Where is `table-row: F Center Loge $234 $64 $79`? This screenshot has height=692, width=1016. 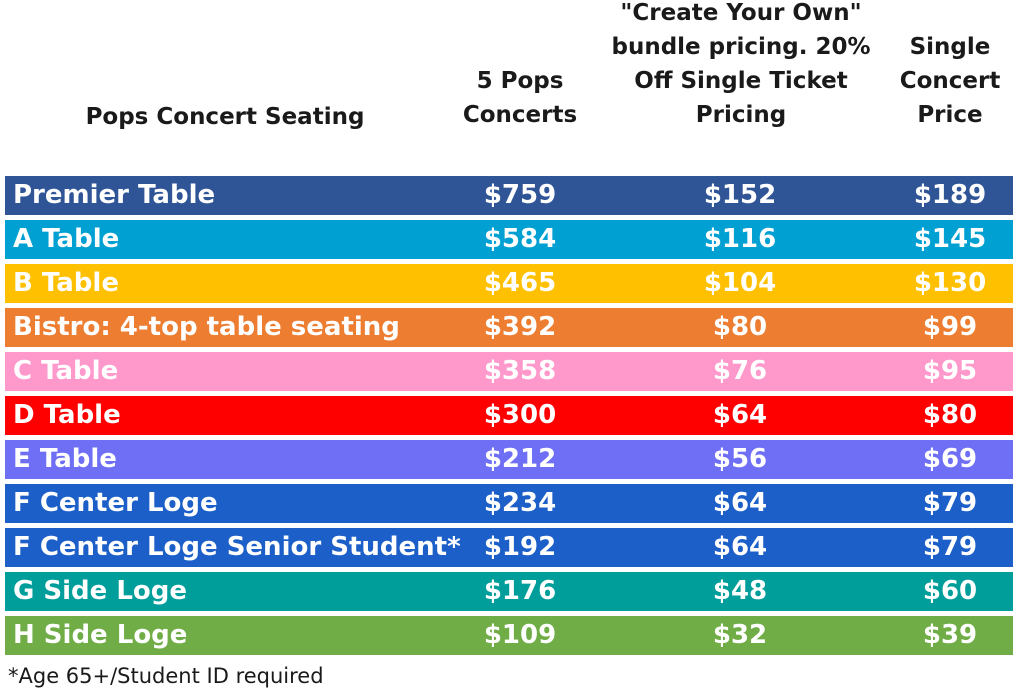 table-row: F Center Loge $234 $64 $79 is located at coordinates (509, 503).